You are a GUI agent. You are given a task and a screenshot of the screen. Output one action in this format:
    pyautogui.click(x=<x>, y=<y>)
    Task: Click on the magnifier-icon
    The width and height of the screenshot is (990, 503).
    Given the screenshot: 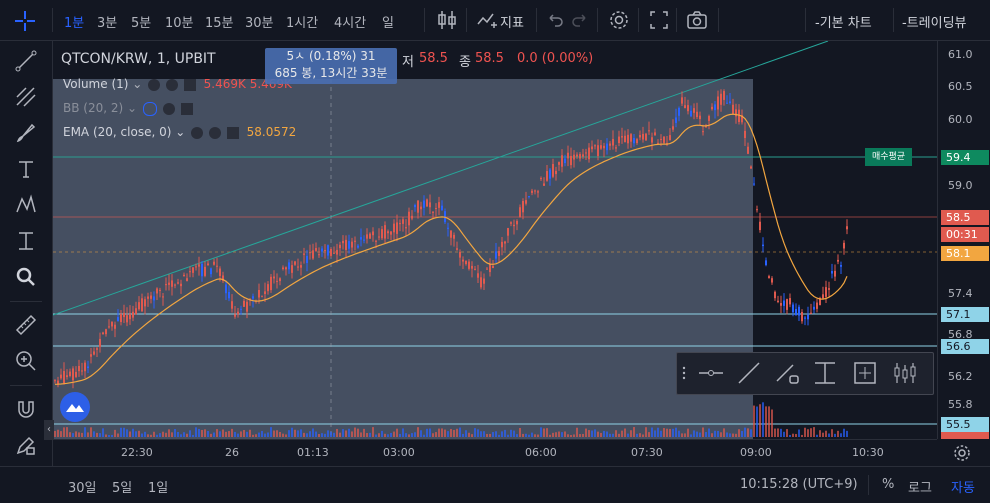 What is the action you would take?
    pyautogui.click(x=26, y=277)
    